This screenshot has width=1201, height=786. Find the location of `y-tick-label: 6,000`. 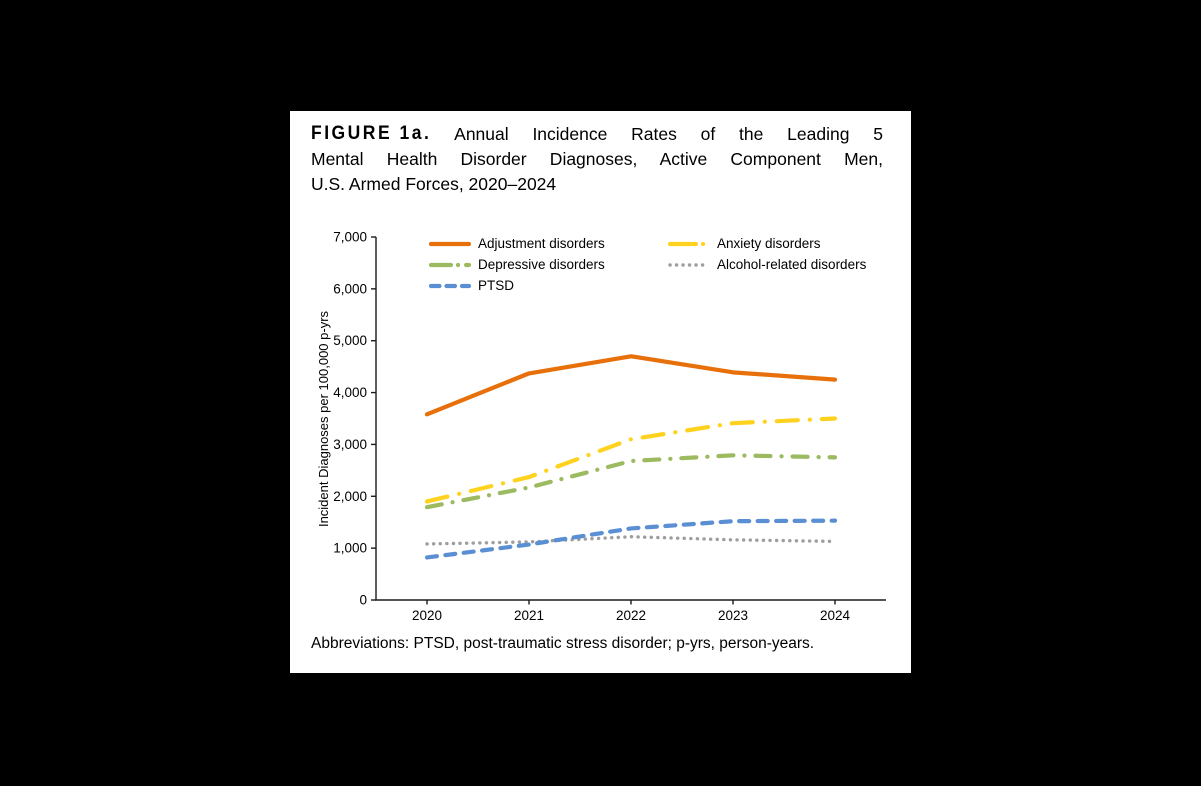

y-tick-label: 6,000 is located at coordinates (350, 288).